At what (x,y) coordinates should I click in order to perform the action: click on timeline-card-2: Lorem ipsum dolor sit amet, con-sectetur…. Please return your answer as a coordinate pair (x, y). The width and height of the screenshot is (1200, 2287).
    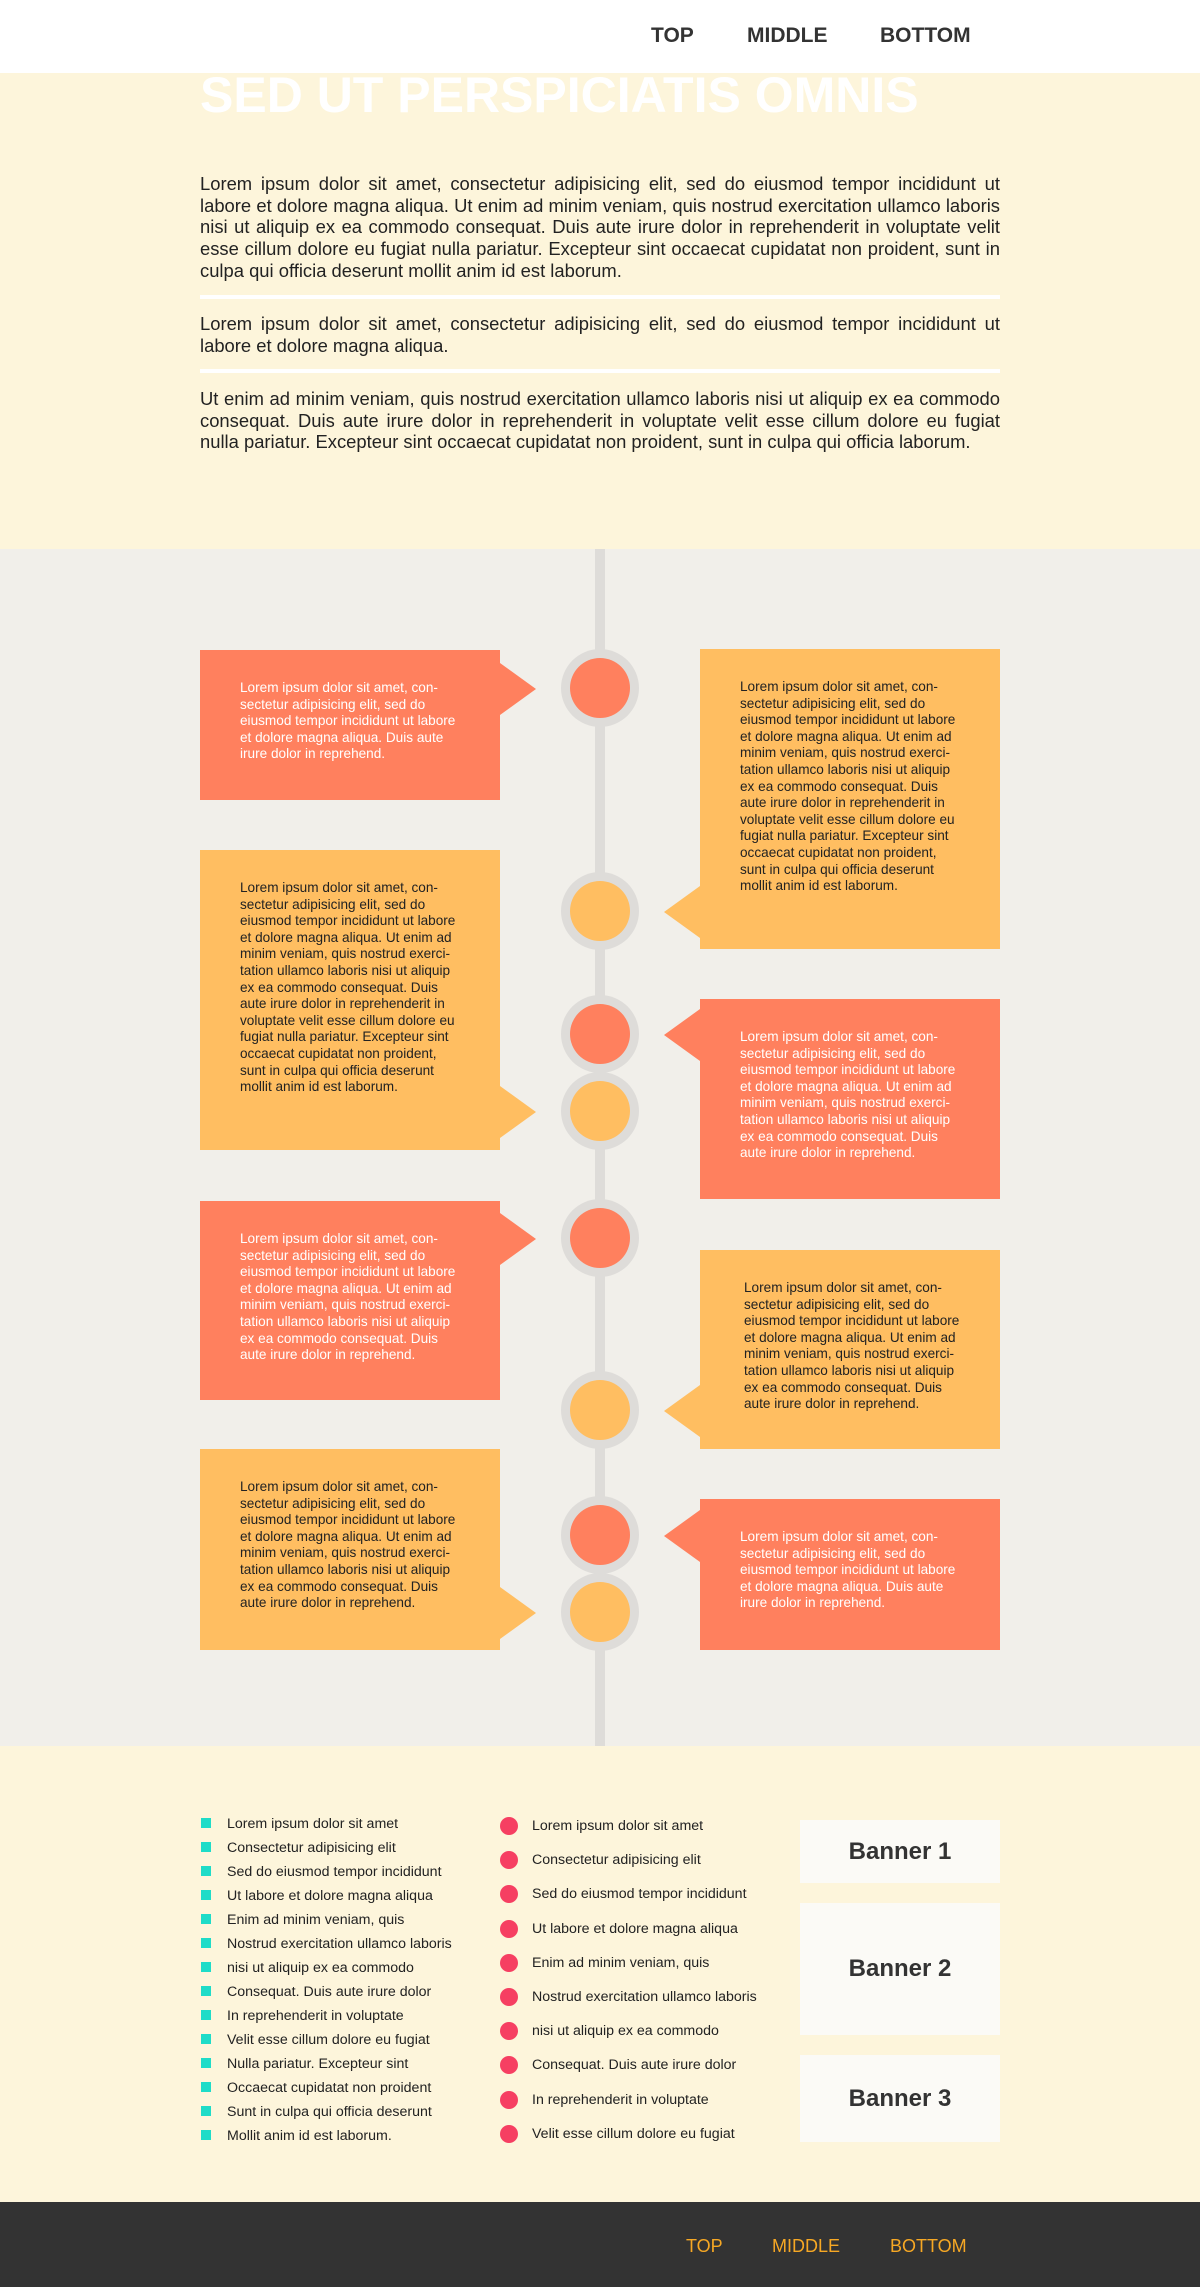
    Looking at the image, I should click on (850, 799).